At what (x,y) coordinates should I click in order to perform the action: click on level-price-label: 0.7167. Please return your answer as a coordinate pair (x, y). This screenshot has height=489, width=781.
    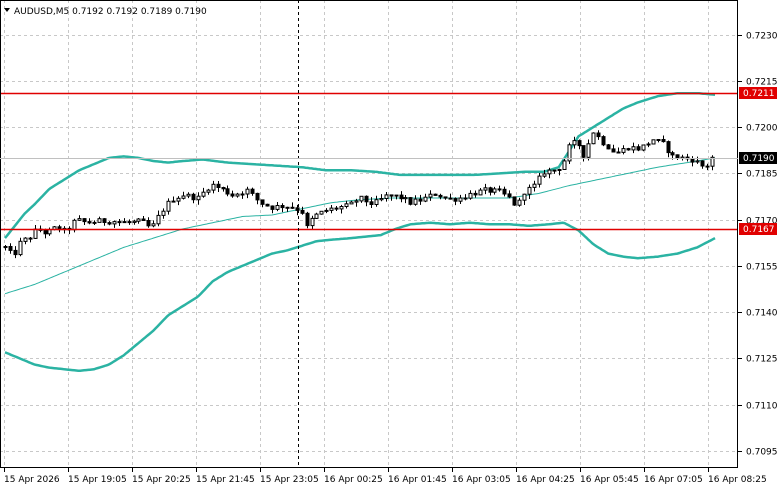
    Looking at the image, I should click on (759, 230).